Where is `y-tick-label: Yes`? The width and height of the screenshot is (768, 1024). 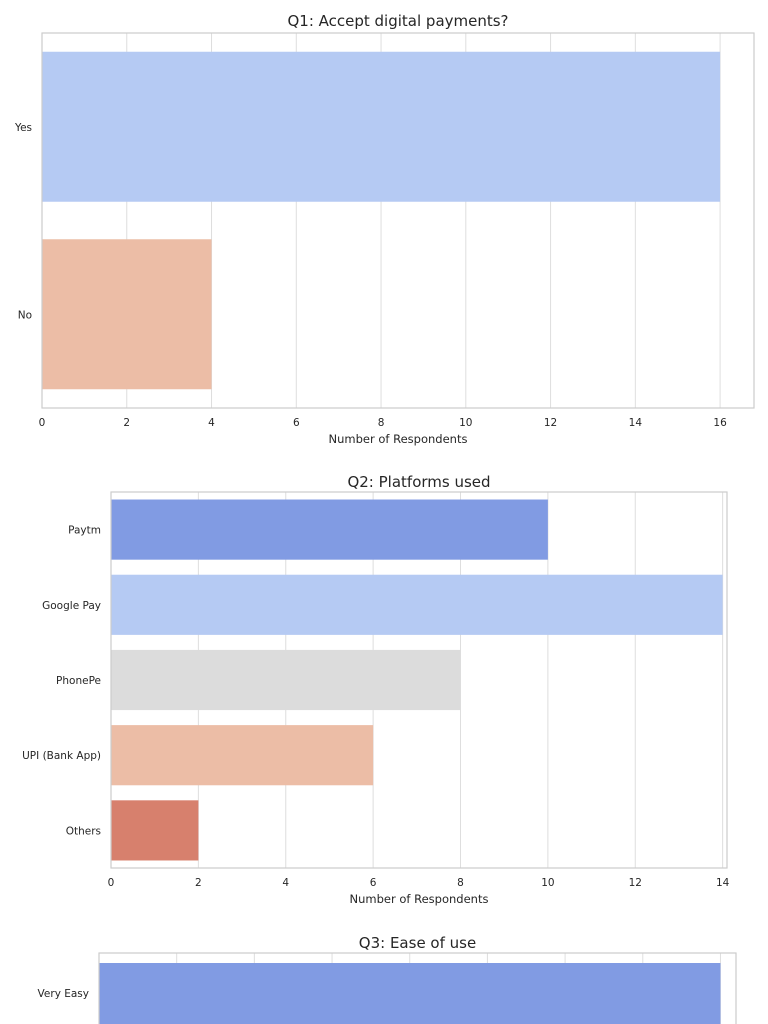
y-tick-label: Yes is located at coordinates (23, 128).